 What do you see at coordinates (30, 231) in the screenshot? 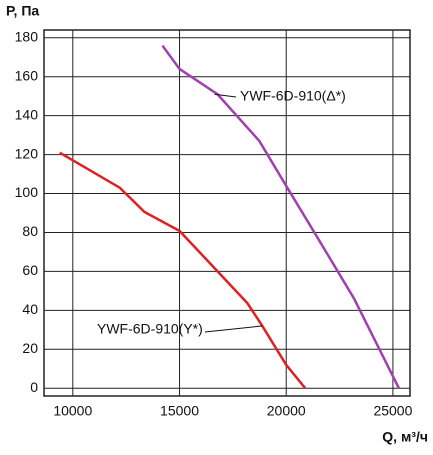
I see `y-tick-label: 80` at bounding box center [30, 231].